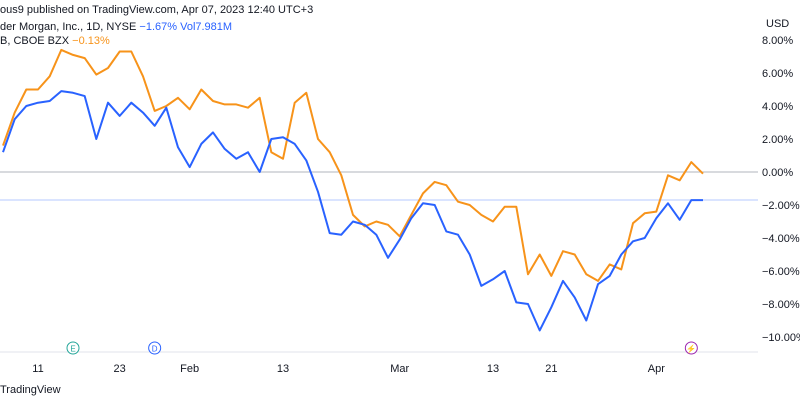 The width and height of the screenshot is (800, 400). I want to click on dividend-marker: D, so click(155, 348).